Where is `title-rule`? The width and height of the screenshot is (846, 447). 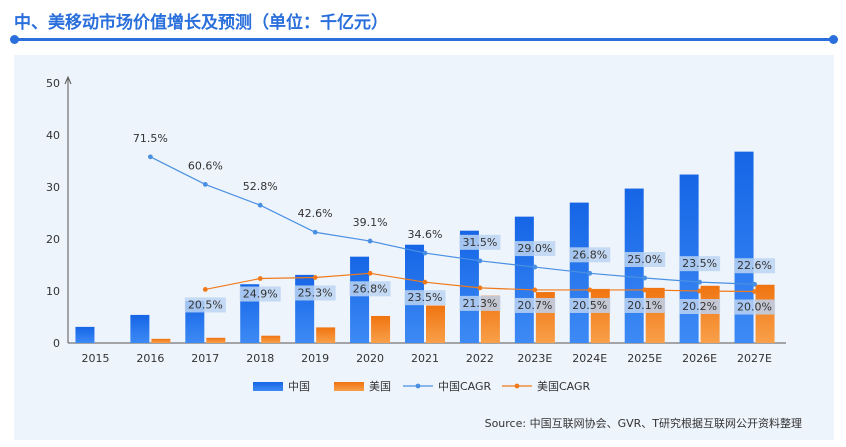
title-rule is located at coordinates (424, 39).